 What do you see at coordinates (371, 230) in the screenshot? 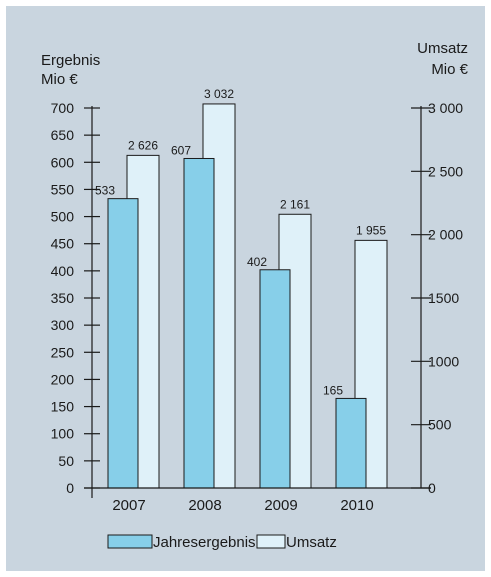
I see `value-label-umsatz-2010: 1 955` at bounding box center [371, 230].